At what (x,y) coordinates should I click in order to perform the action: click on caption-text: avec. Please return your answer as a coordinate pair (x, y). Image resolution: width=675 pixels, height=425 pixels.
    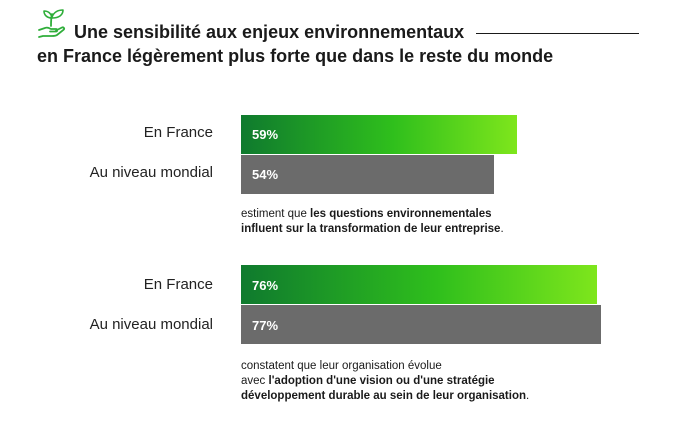
    Looking at the image, I should click on (255, 381).